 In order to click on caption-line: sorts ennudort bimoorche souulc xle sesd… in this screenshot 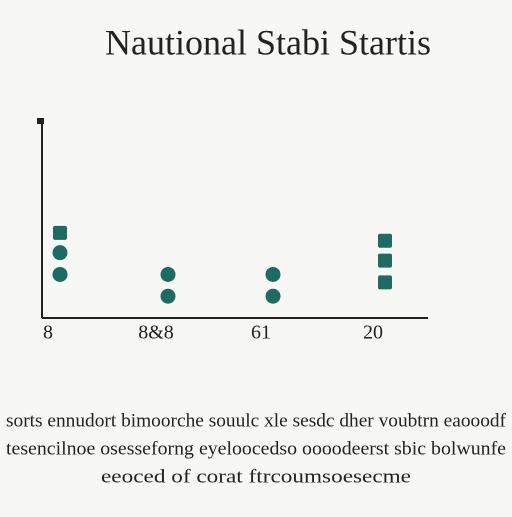, I will do `click(256, 420)`.